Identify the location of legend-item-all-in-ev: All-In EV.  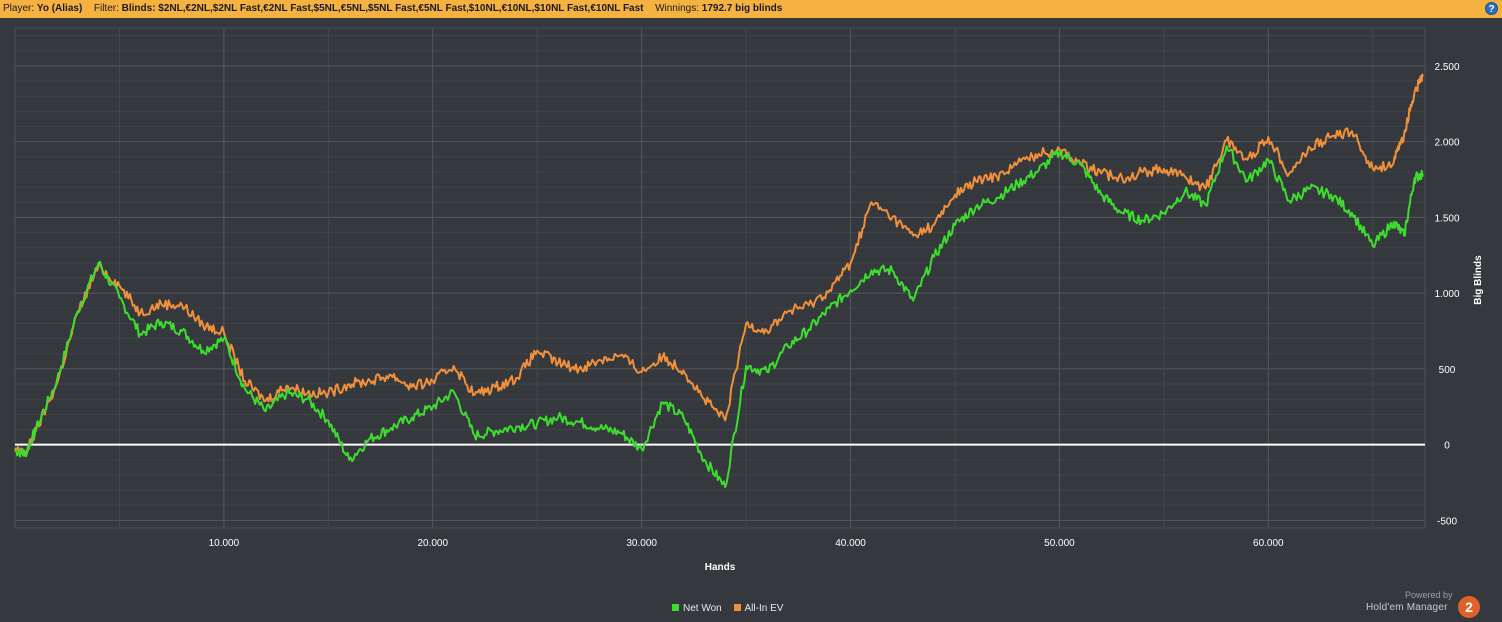
(758, 608).